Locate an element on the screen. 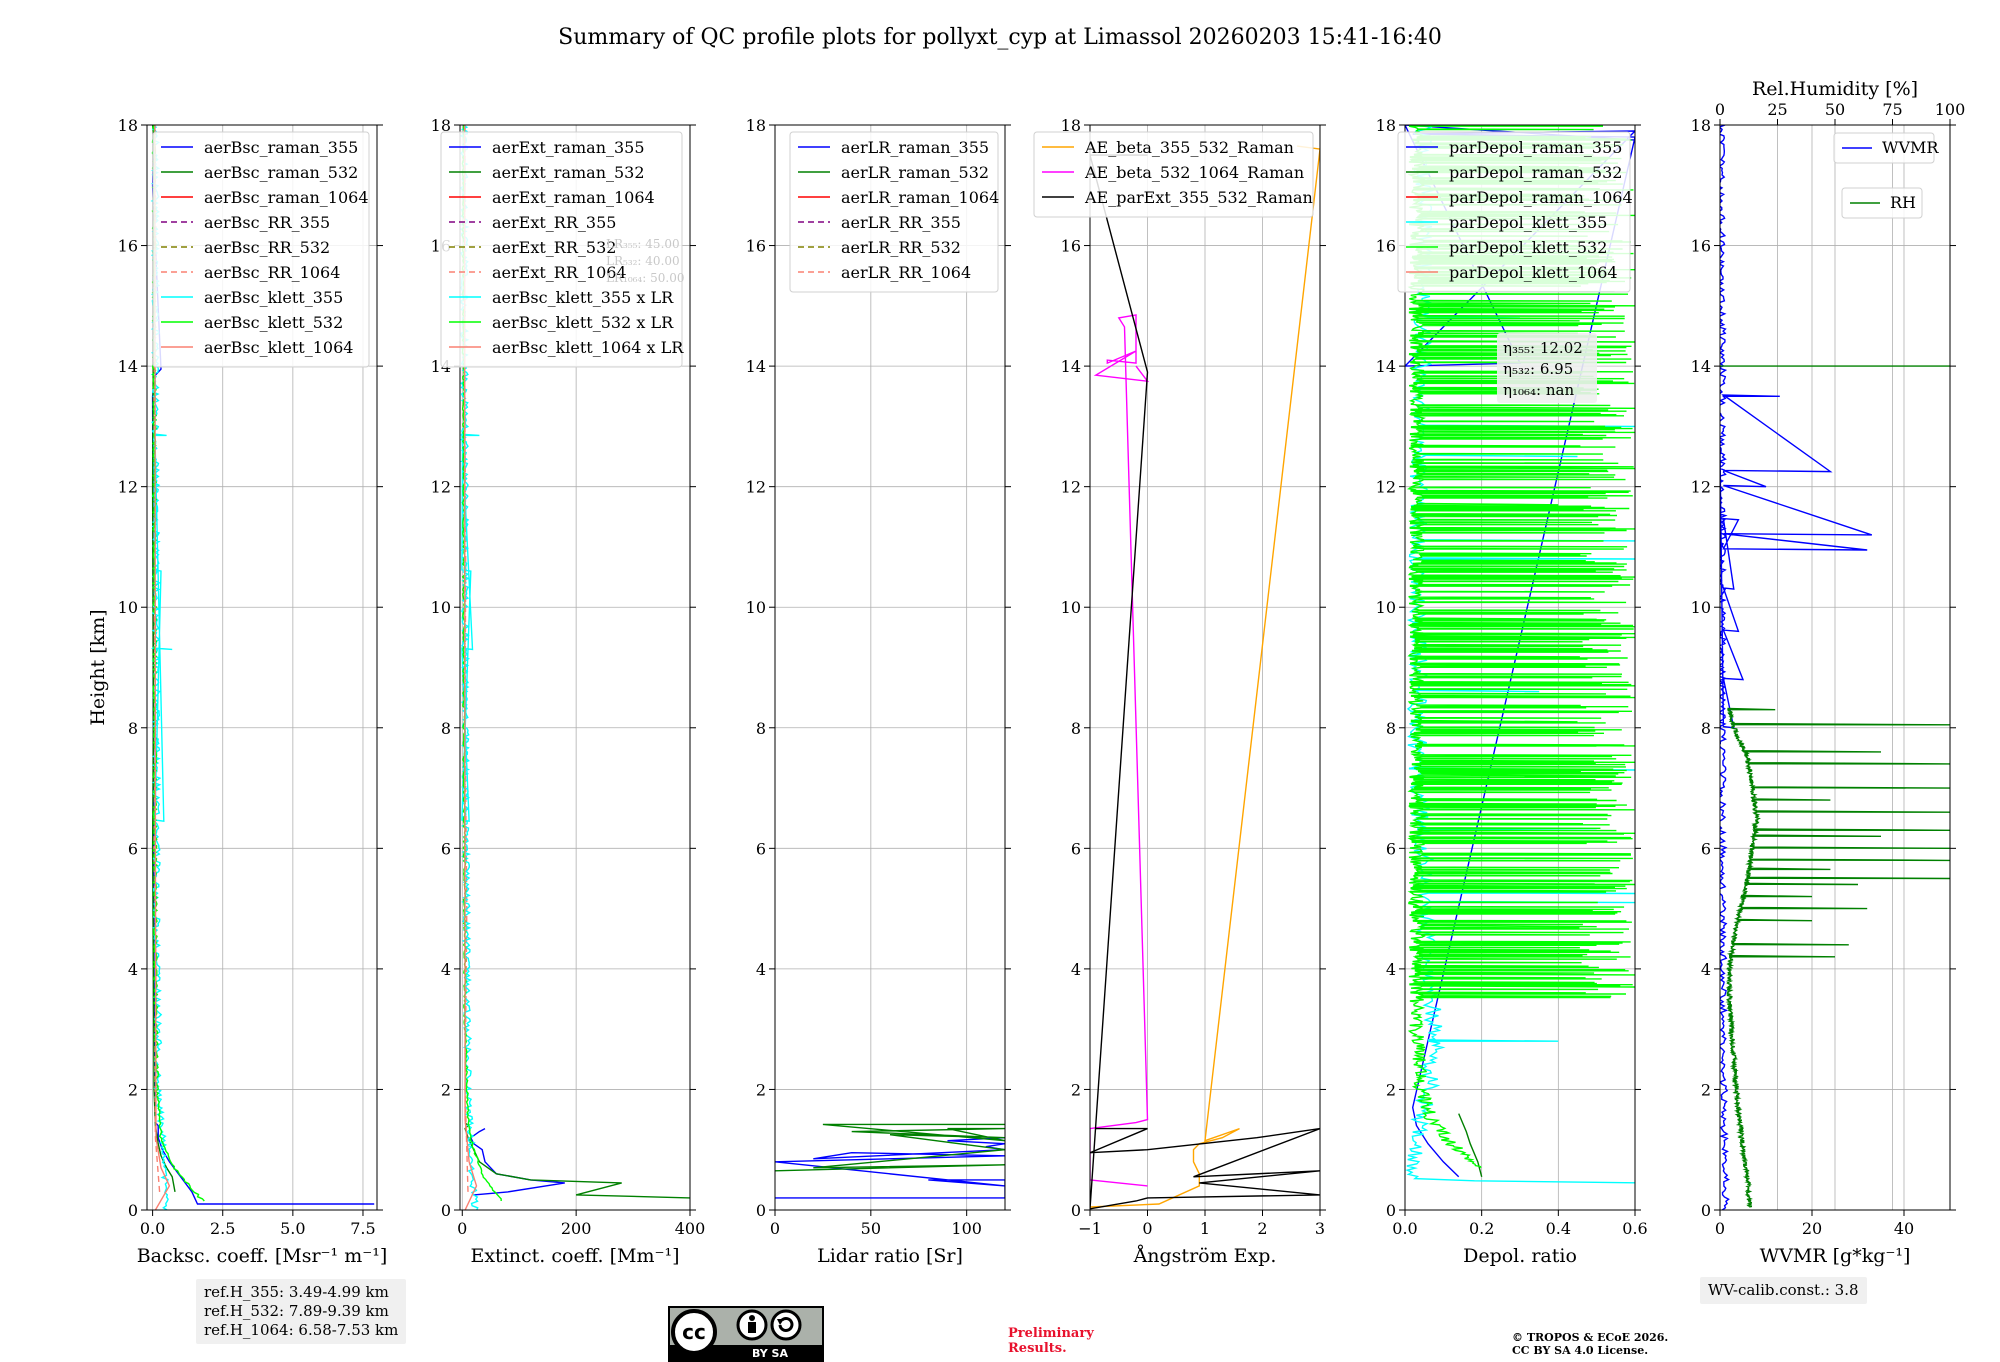 This screenshot has height=1362, width=2000. legend-entry: aerLR_RR_1064 is located at coordinates (906, 272).